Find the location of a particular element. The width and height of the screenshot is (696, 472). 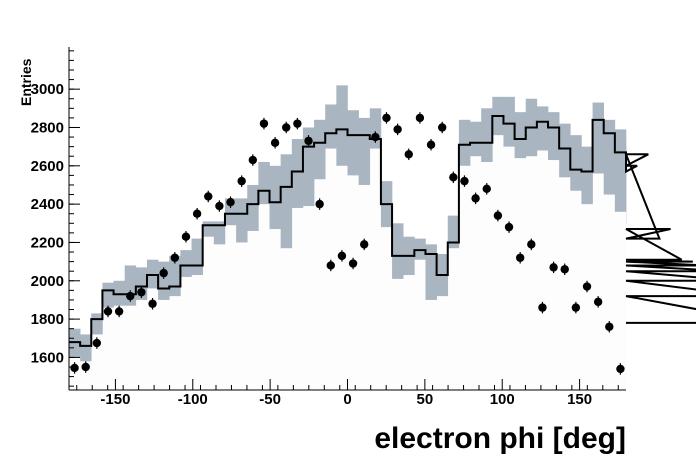

y-tick-label: 2800 is located at coordinates (47, 127).